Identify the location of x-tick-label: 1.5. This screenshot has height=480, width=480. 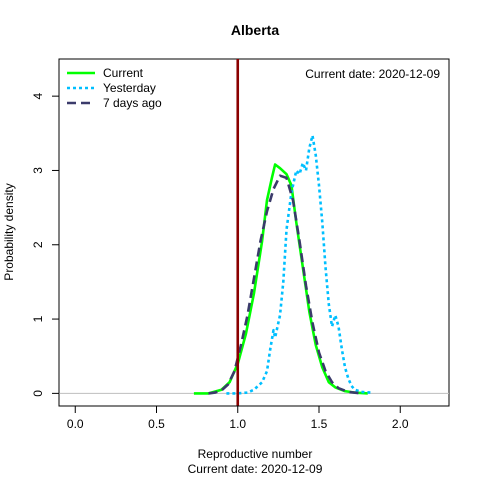
(319, 424).